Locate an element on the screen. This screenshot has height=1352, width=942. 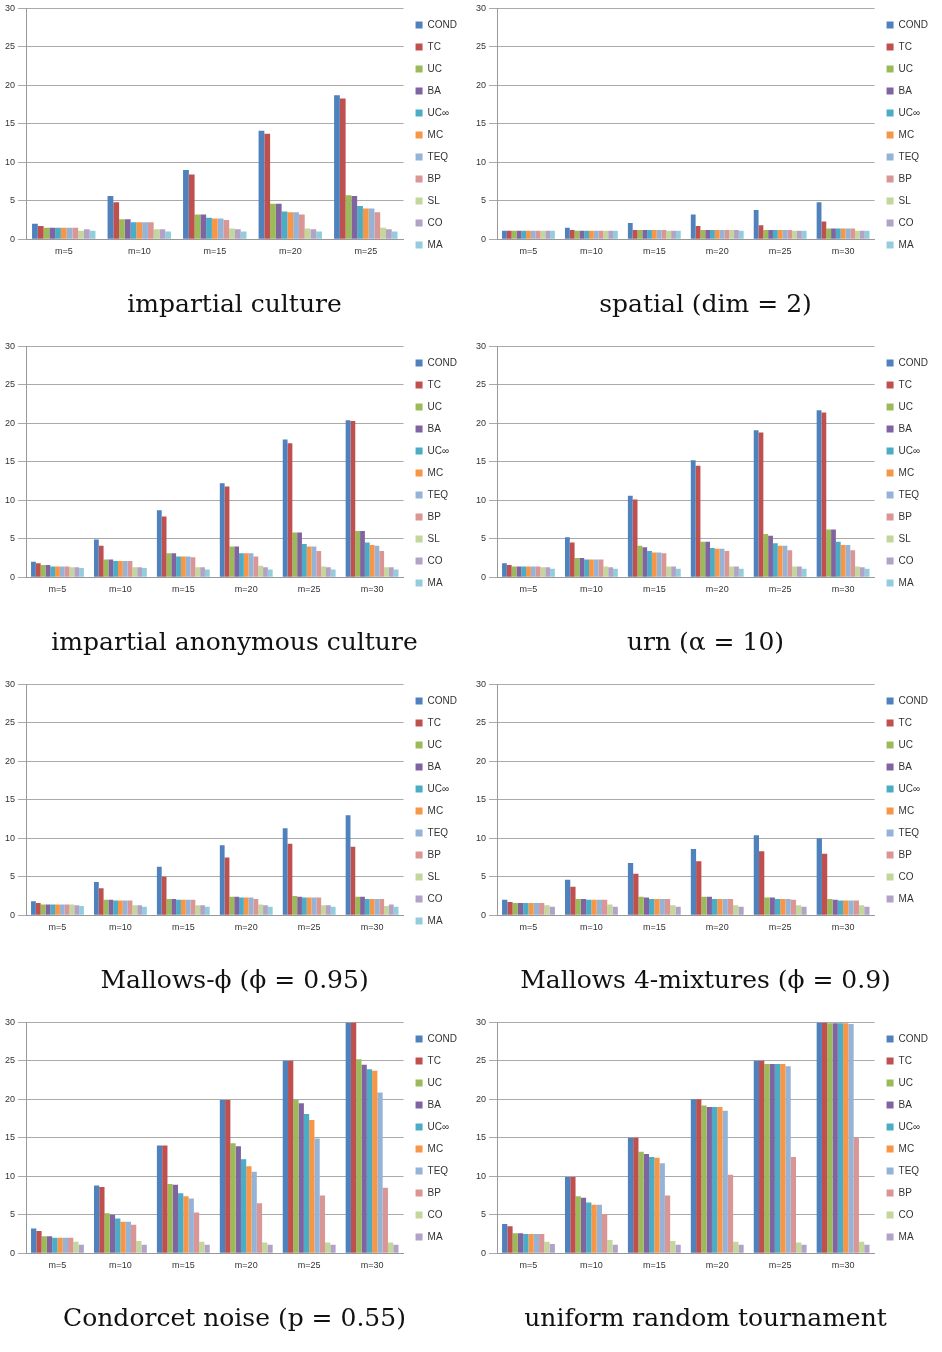
legend-label: SL is located at coordinates (434, 876).